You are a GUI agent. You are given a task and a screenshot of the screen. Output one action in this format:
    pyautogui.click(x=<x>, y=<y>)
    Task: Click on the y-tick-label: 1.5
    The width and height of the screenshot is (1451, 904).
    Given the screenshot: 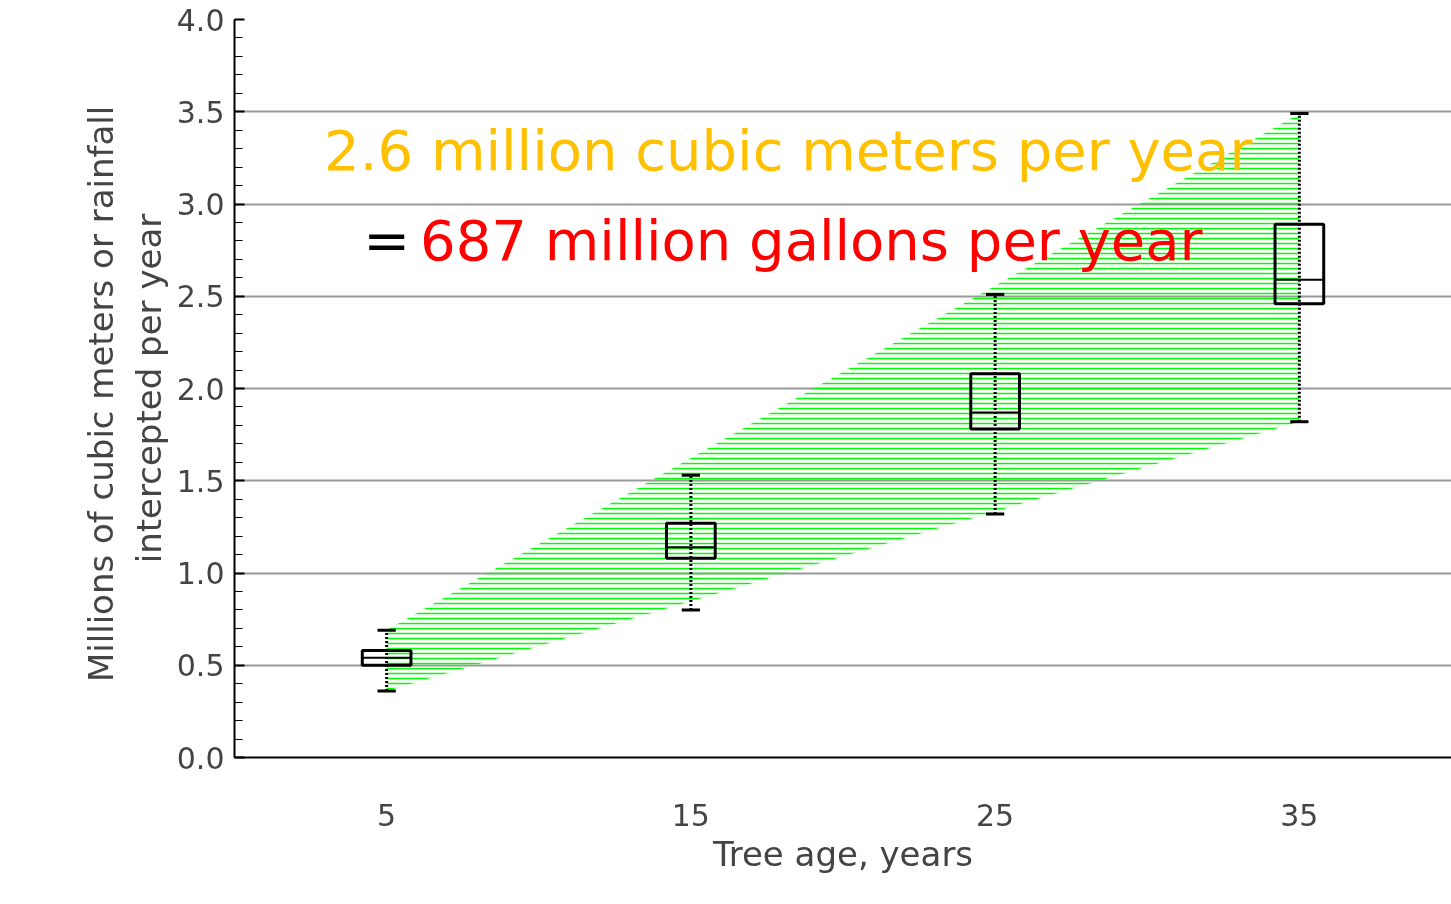 What is the action you would take?
    pyautogui.click(x=200, y=481)
    